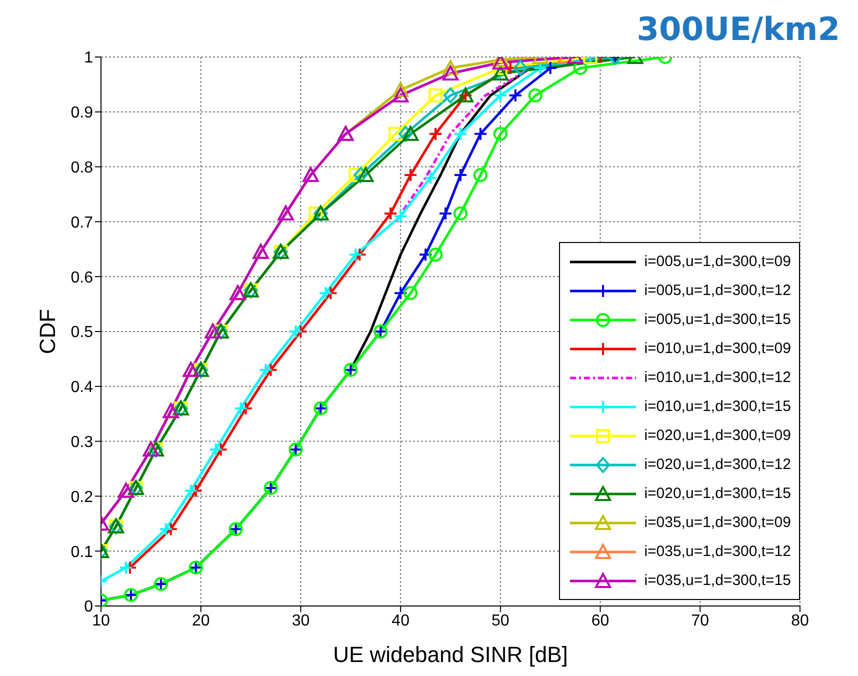 This screenshot has width=858, height=676. Describe the element at coordinates (717, 580) in the screenshot. I see `legend-label: i=035,u=1,d=300,t=15` at that location.